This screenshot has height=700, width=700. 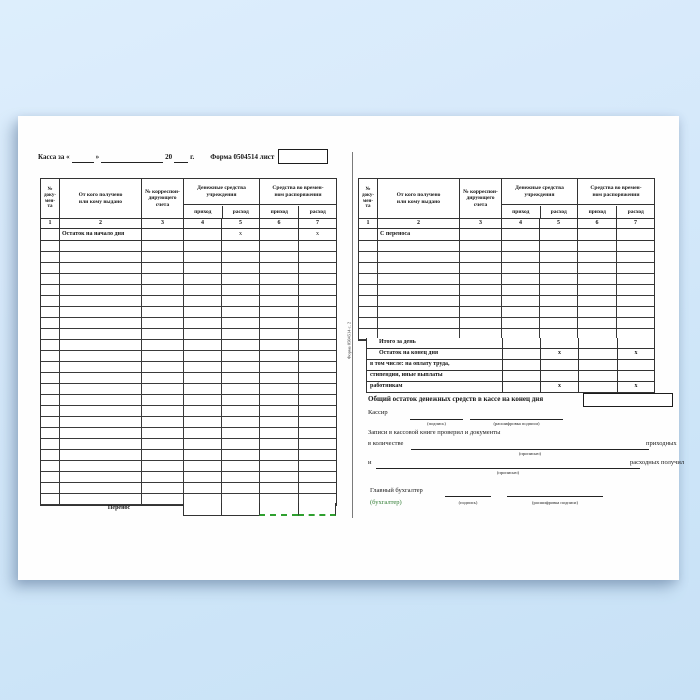 What do you see at coordinates (468, 492) in the screenshot?
I see `accountant-signature-line` at bounding box center [468, 492].